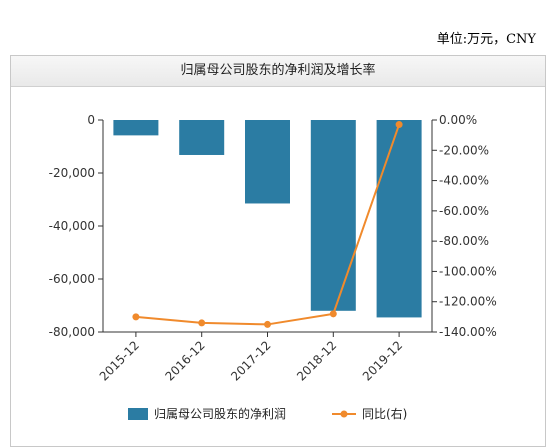 This screenshot has height=448, width=554. I want to click on right-tick-label: -100.00%, so click(468, 271).